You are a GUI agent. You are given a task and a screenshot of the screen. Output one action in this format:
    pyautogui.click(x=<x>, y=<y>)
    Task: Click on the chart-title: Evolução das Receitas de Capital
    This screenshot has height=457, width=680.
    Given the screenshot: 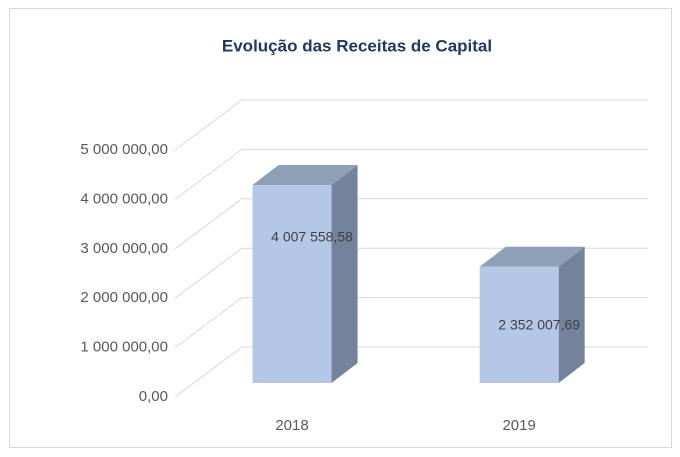 What is the action you would take?
    pyautogui.click(x=357, y=45)
    